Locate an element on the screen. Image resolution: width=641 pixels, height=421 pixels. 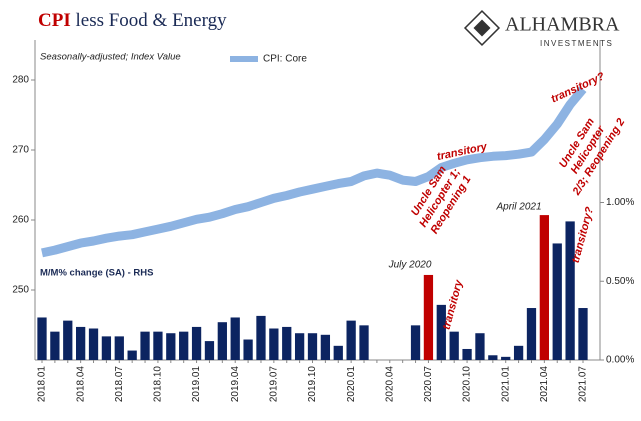
annotation: July 2020 is located at coordinates (410, 265).